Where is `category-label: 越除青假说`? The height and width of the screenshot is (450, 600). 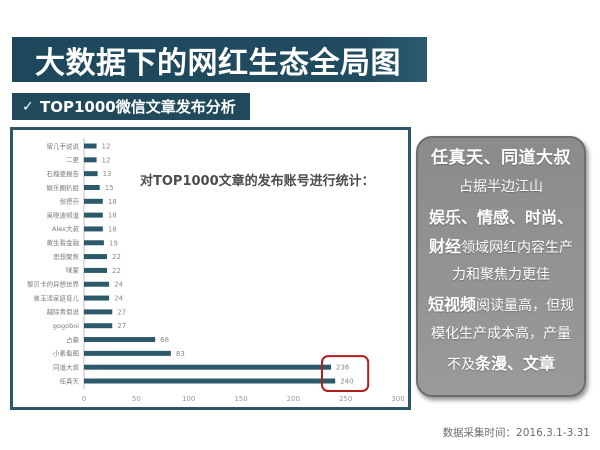
category-label: 越除青假说 is located at coordinates (63, 311).